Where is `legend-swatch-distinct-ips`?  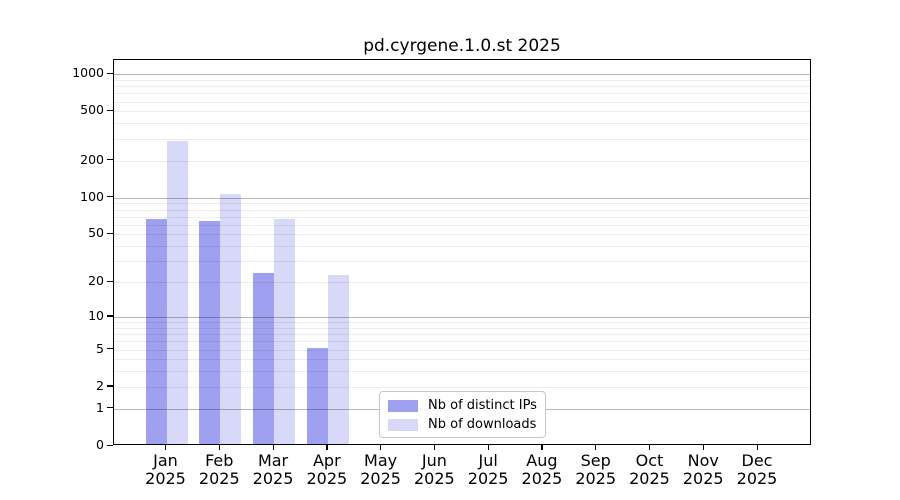 legend-swatch-distinct-ips is located at coordinates (403, 406).